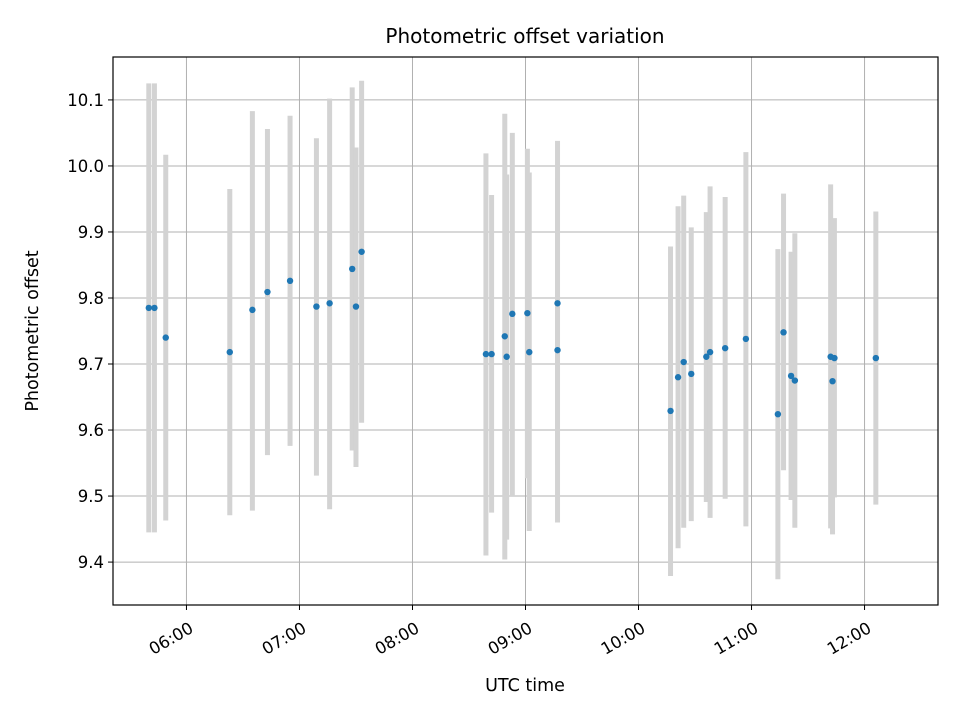  Describe the element at coordinates (85, 100) in the screenshot. I see `y-tick-label: 10.1` at that location.